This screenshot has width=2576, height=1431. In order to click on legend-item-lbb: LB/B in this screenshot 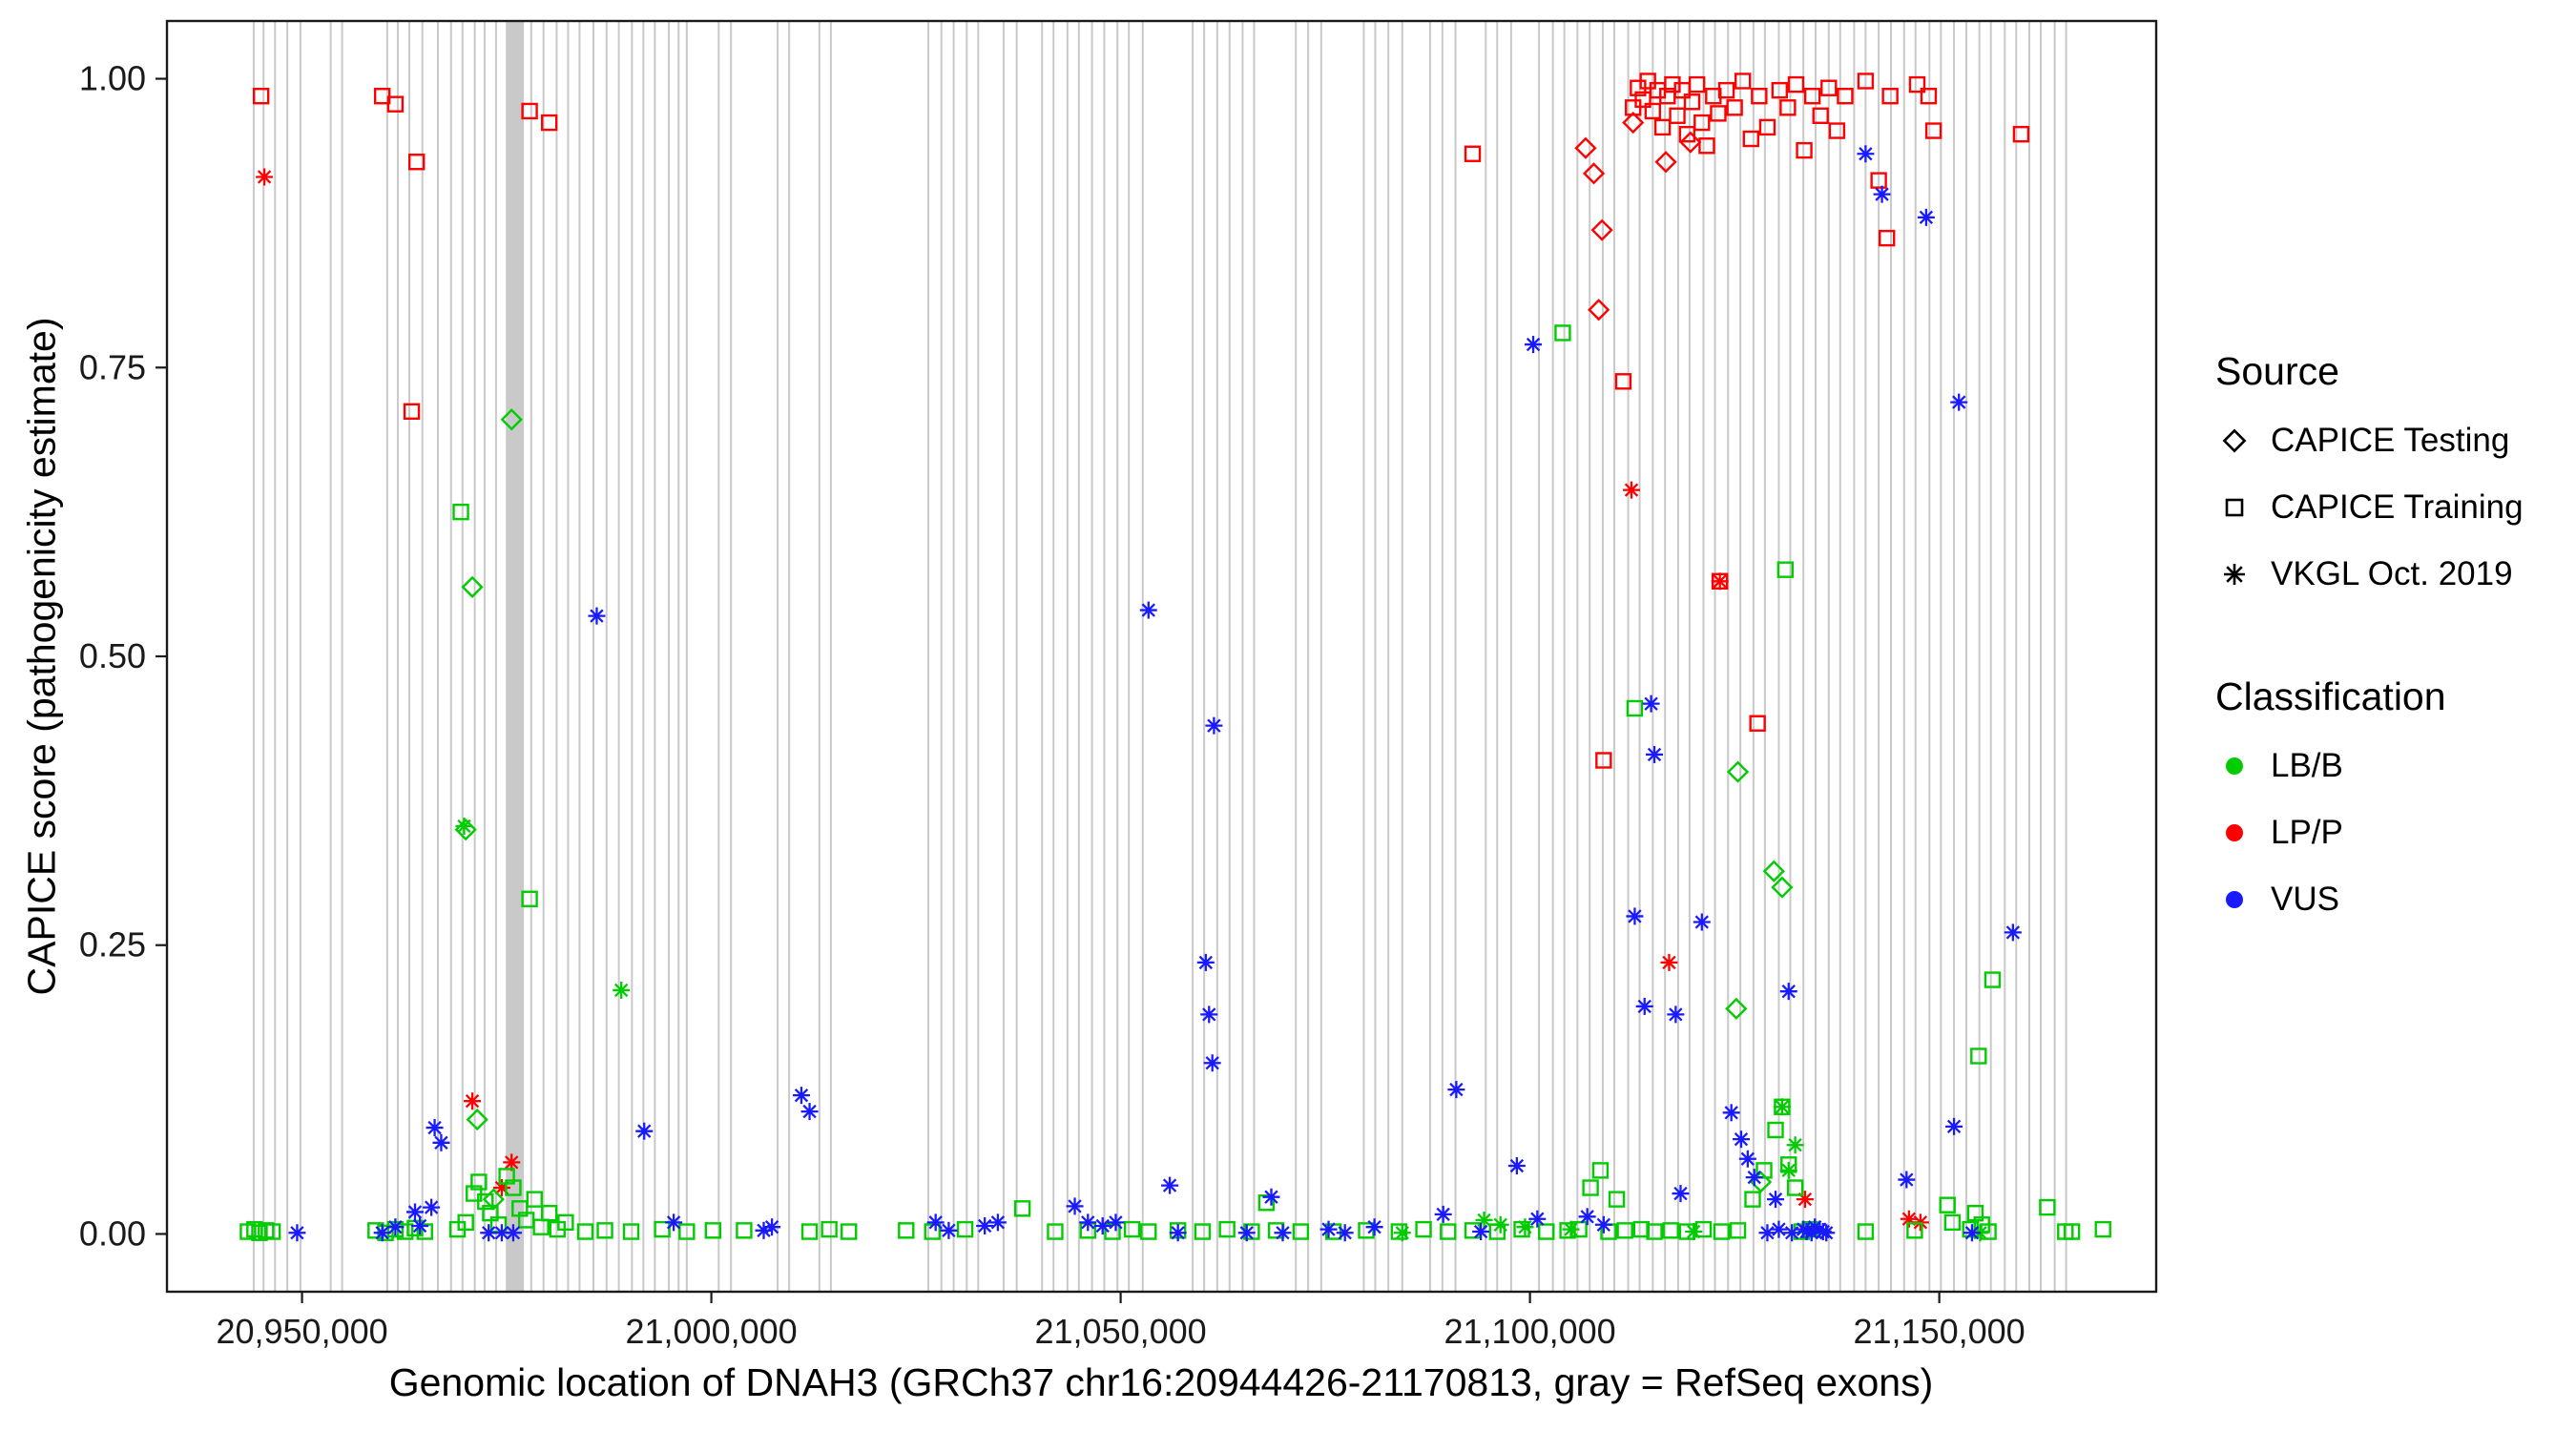, I will do `click(2394, 766)`.